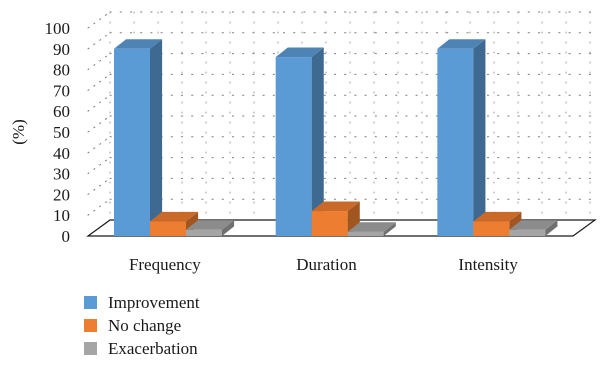  I want to click on chart-legend: Improvement No change Exacerbation, so click(142, 325).